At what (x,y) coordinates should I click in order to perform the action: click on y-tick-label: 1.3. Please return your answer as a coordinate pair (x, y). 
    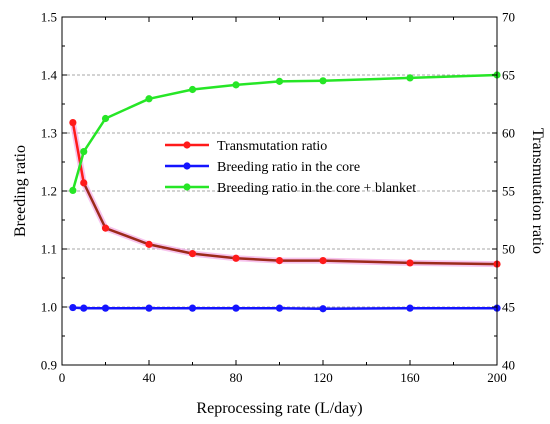
    Looking at the image, I should click on (49, 133).